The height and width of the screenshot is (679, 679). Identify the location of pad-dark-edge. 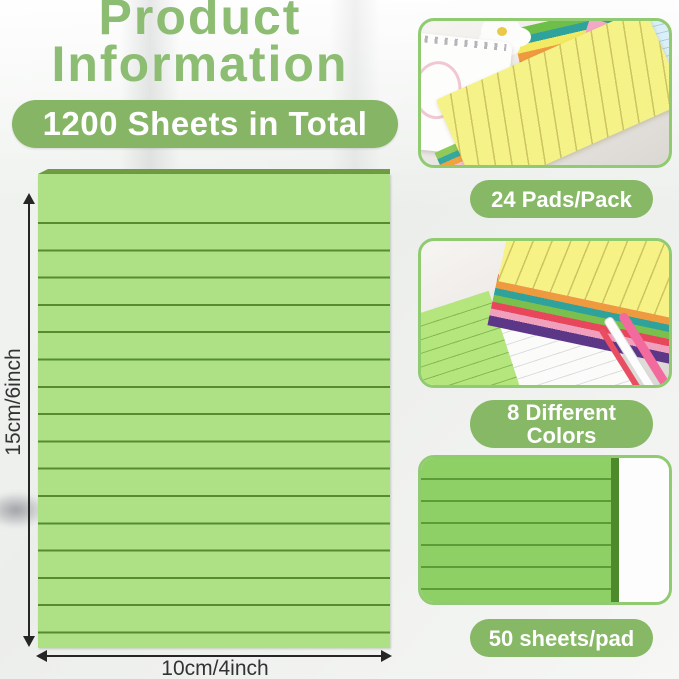
(615, 530).